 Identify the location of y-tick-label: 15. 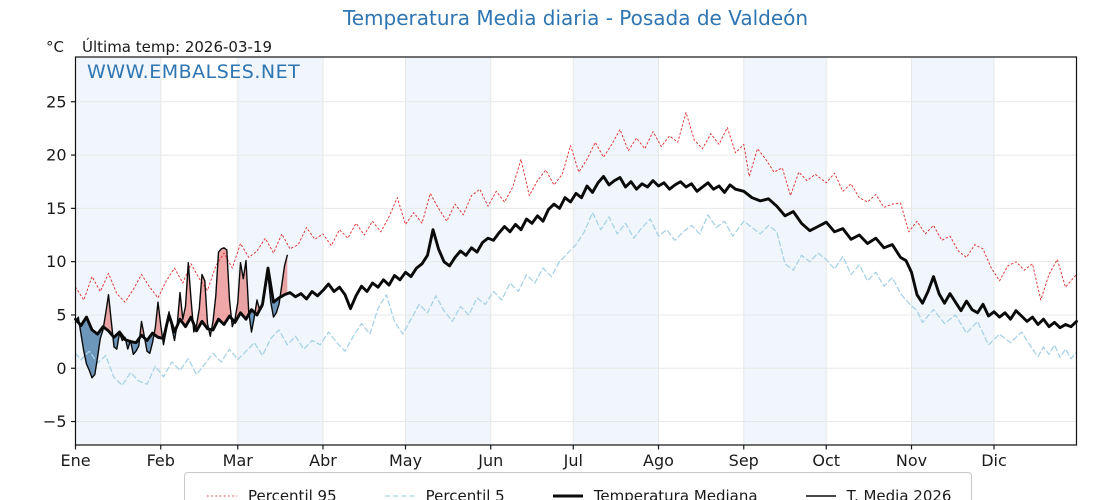
(56, 208).